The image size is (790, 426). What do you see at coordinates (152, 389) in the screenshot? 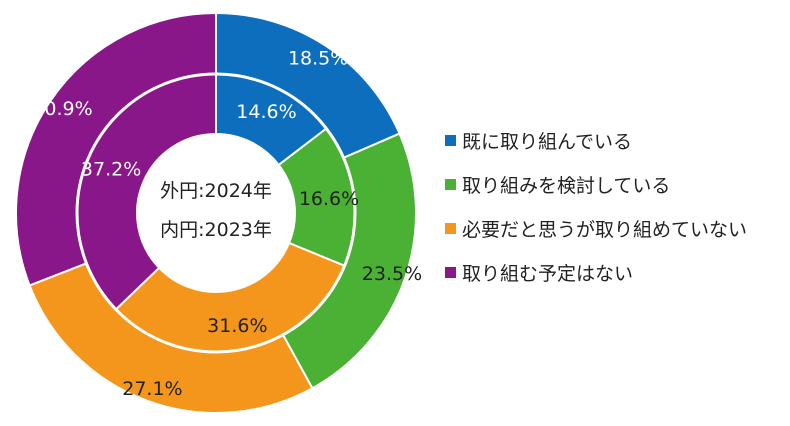
I see `outer-value-label-2: 27.1%` at bounding box center [152, 389].